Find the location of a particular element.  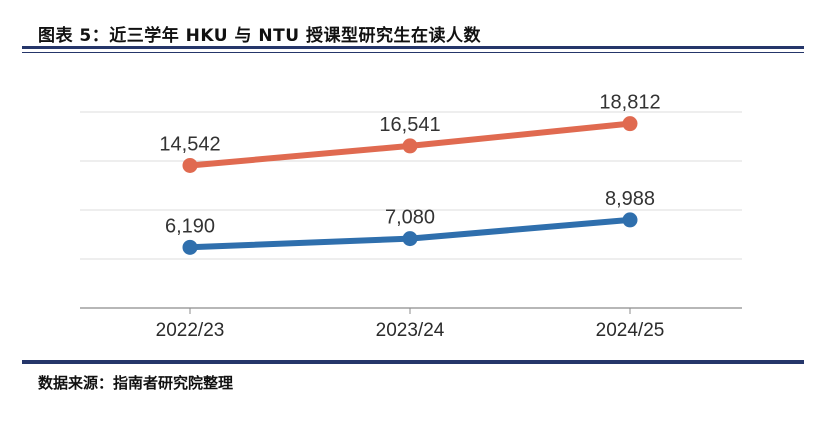

title-rule-thick is located at coordinates (413, 47).